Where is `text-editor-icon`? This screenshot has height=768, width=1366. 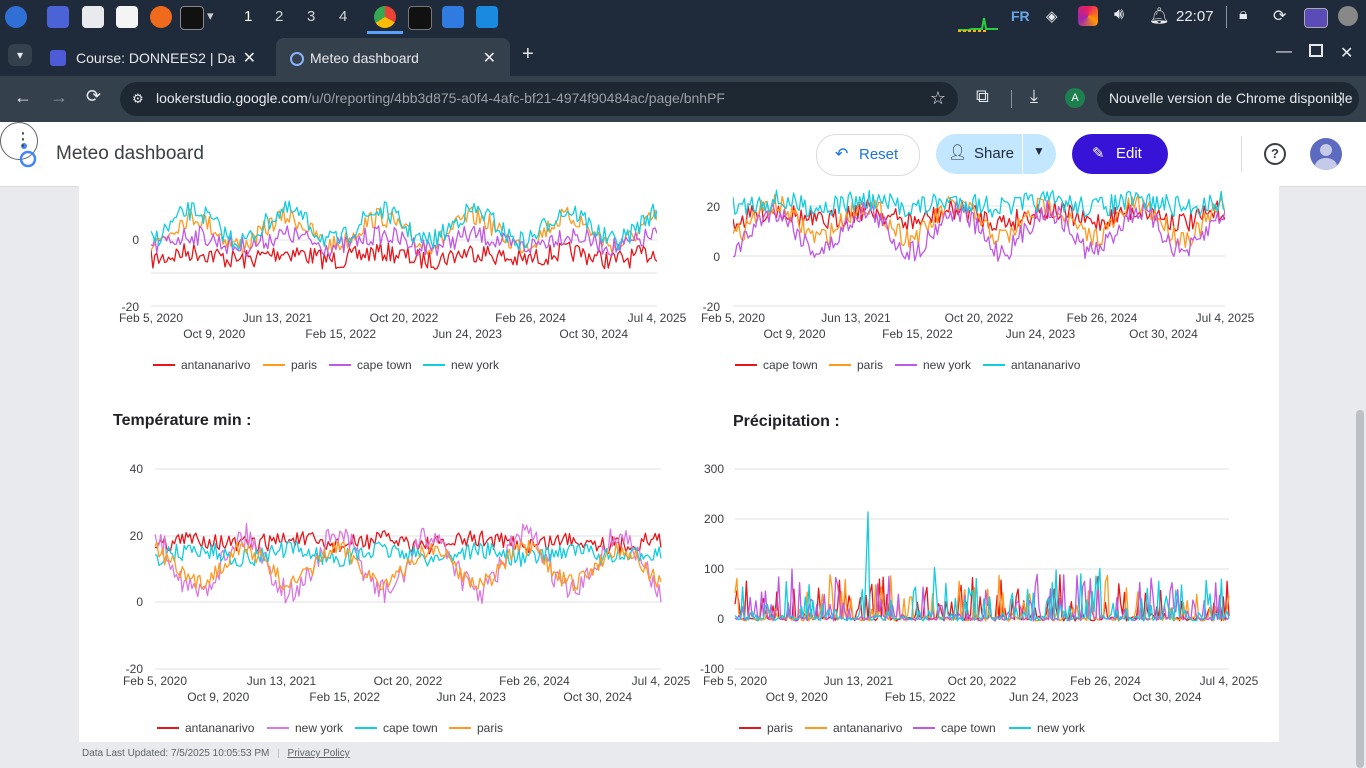
text-editor-icon is located at coordinates (127, 17).